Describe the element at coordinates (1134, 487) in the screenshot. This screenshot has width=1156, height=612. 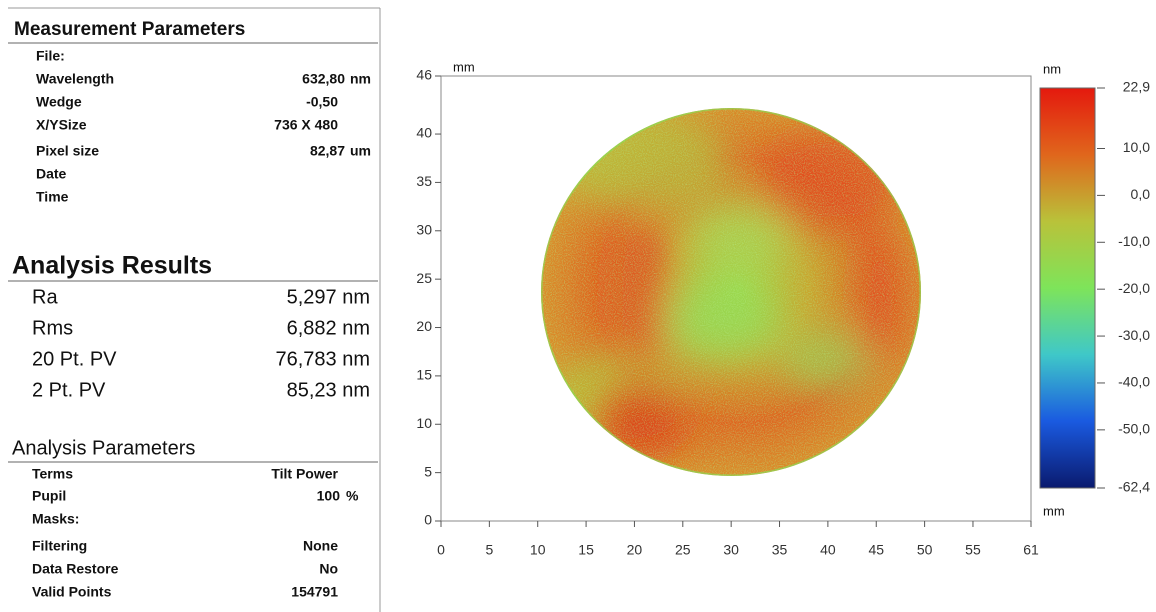
I see `colorbar-tick-label: -62,4` at that location.